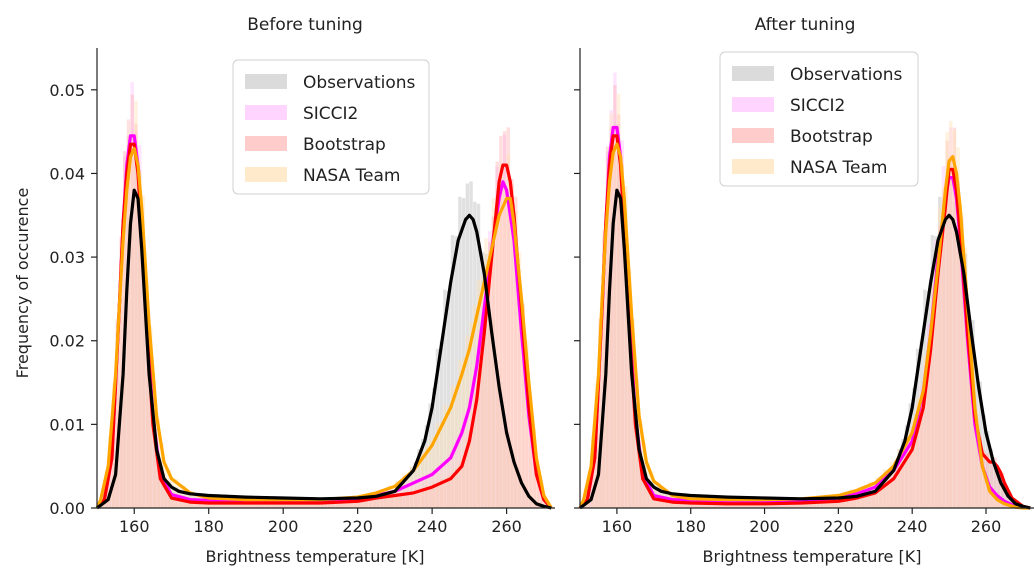 This screenshot has height=570, width=1034. I want to click on x-tick-label: 240, so click(912, 526).